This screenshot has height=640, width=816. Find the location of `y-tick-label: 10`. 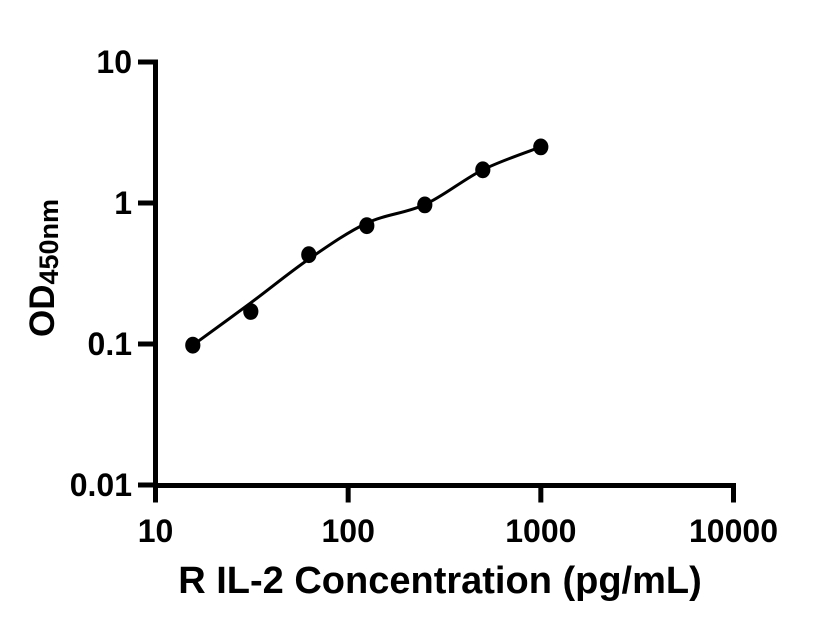

y-tick-label: 10 is located at coordinates (114, 62).